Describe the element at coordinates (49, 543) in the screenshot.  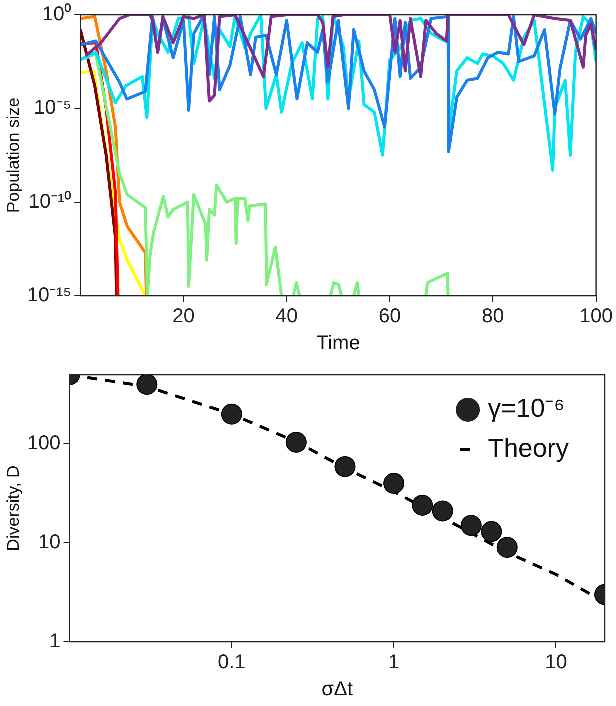
I see `y-tick-label: 10` at that location.